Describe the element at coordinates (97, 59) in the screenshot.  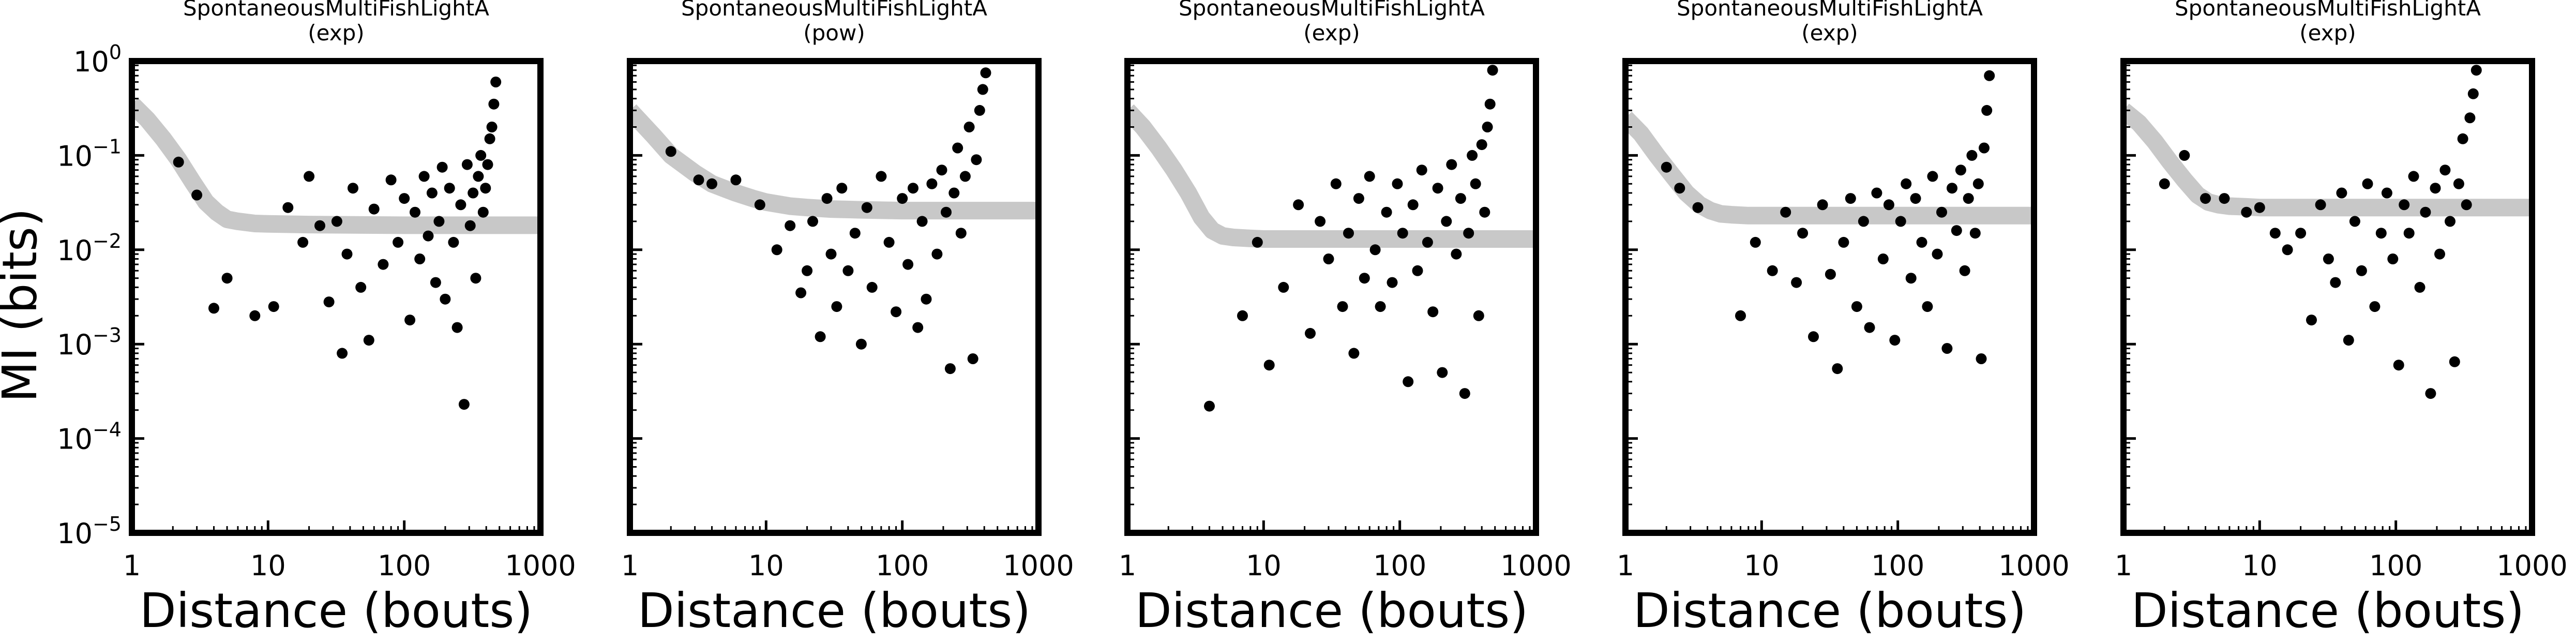
I see `y-tick-label: 10⁰` at that location.